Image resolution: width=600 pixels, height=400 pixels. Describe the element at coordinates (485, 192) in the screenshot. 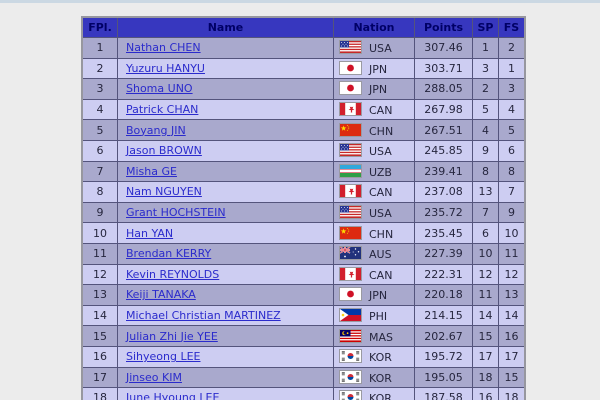

I see `sp-cell: 13` at that location.